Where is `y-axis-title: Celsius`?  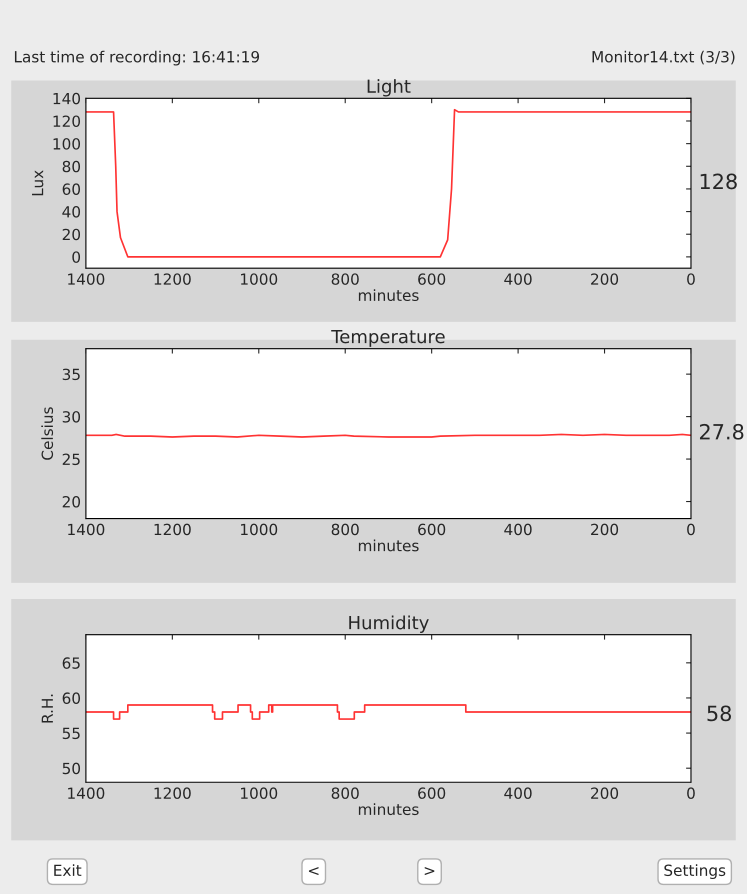 y-axis-title: Celsius is located at coordinates (47, 433).